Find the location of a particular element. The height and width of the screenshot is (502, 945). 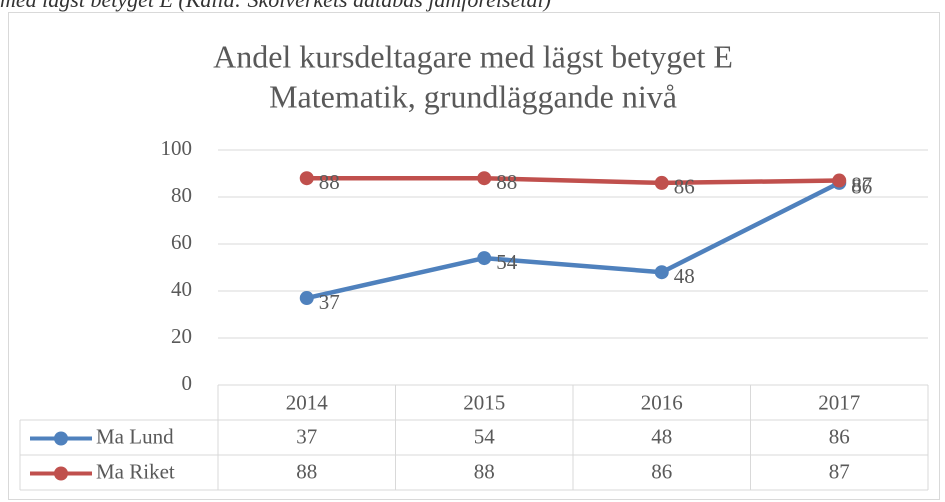

y-tick-label: 100 is located at coordinates (177, 148).